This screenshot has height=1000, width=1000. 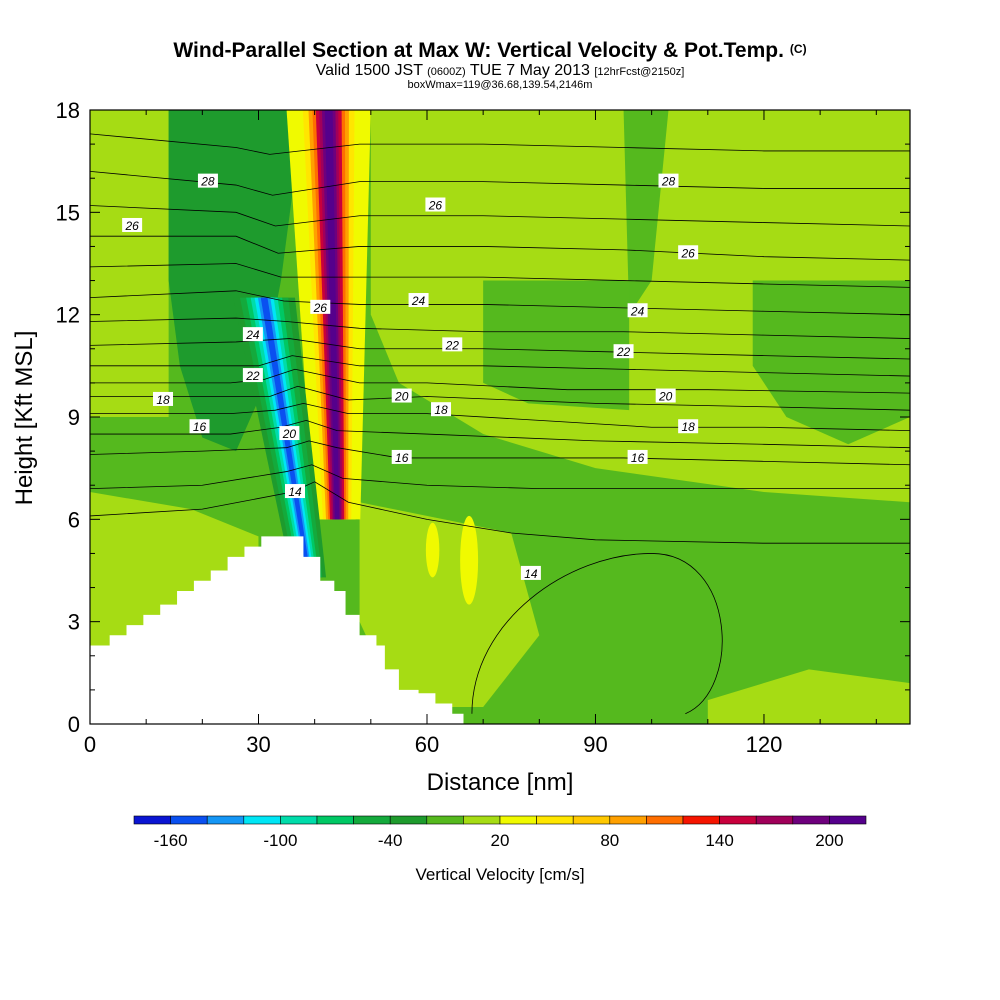 I want to click on y-tick-label: 15, so click(x=68, y=212).